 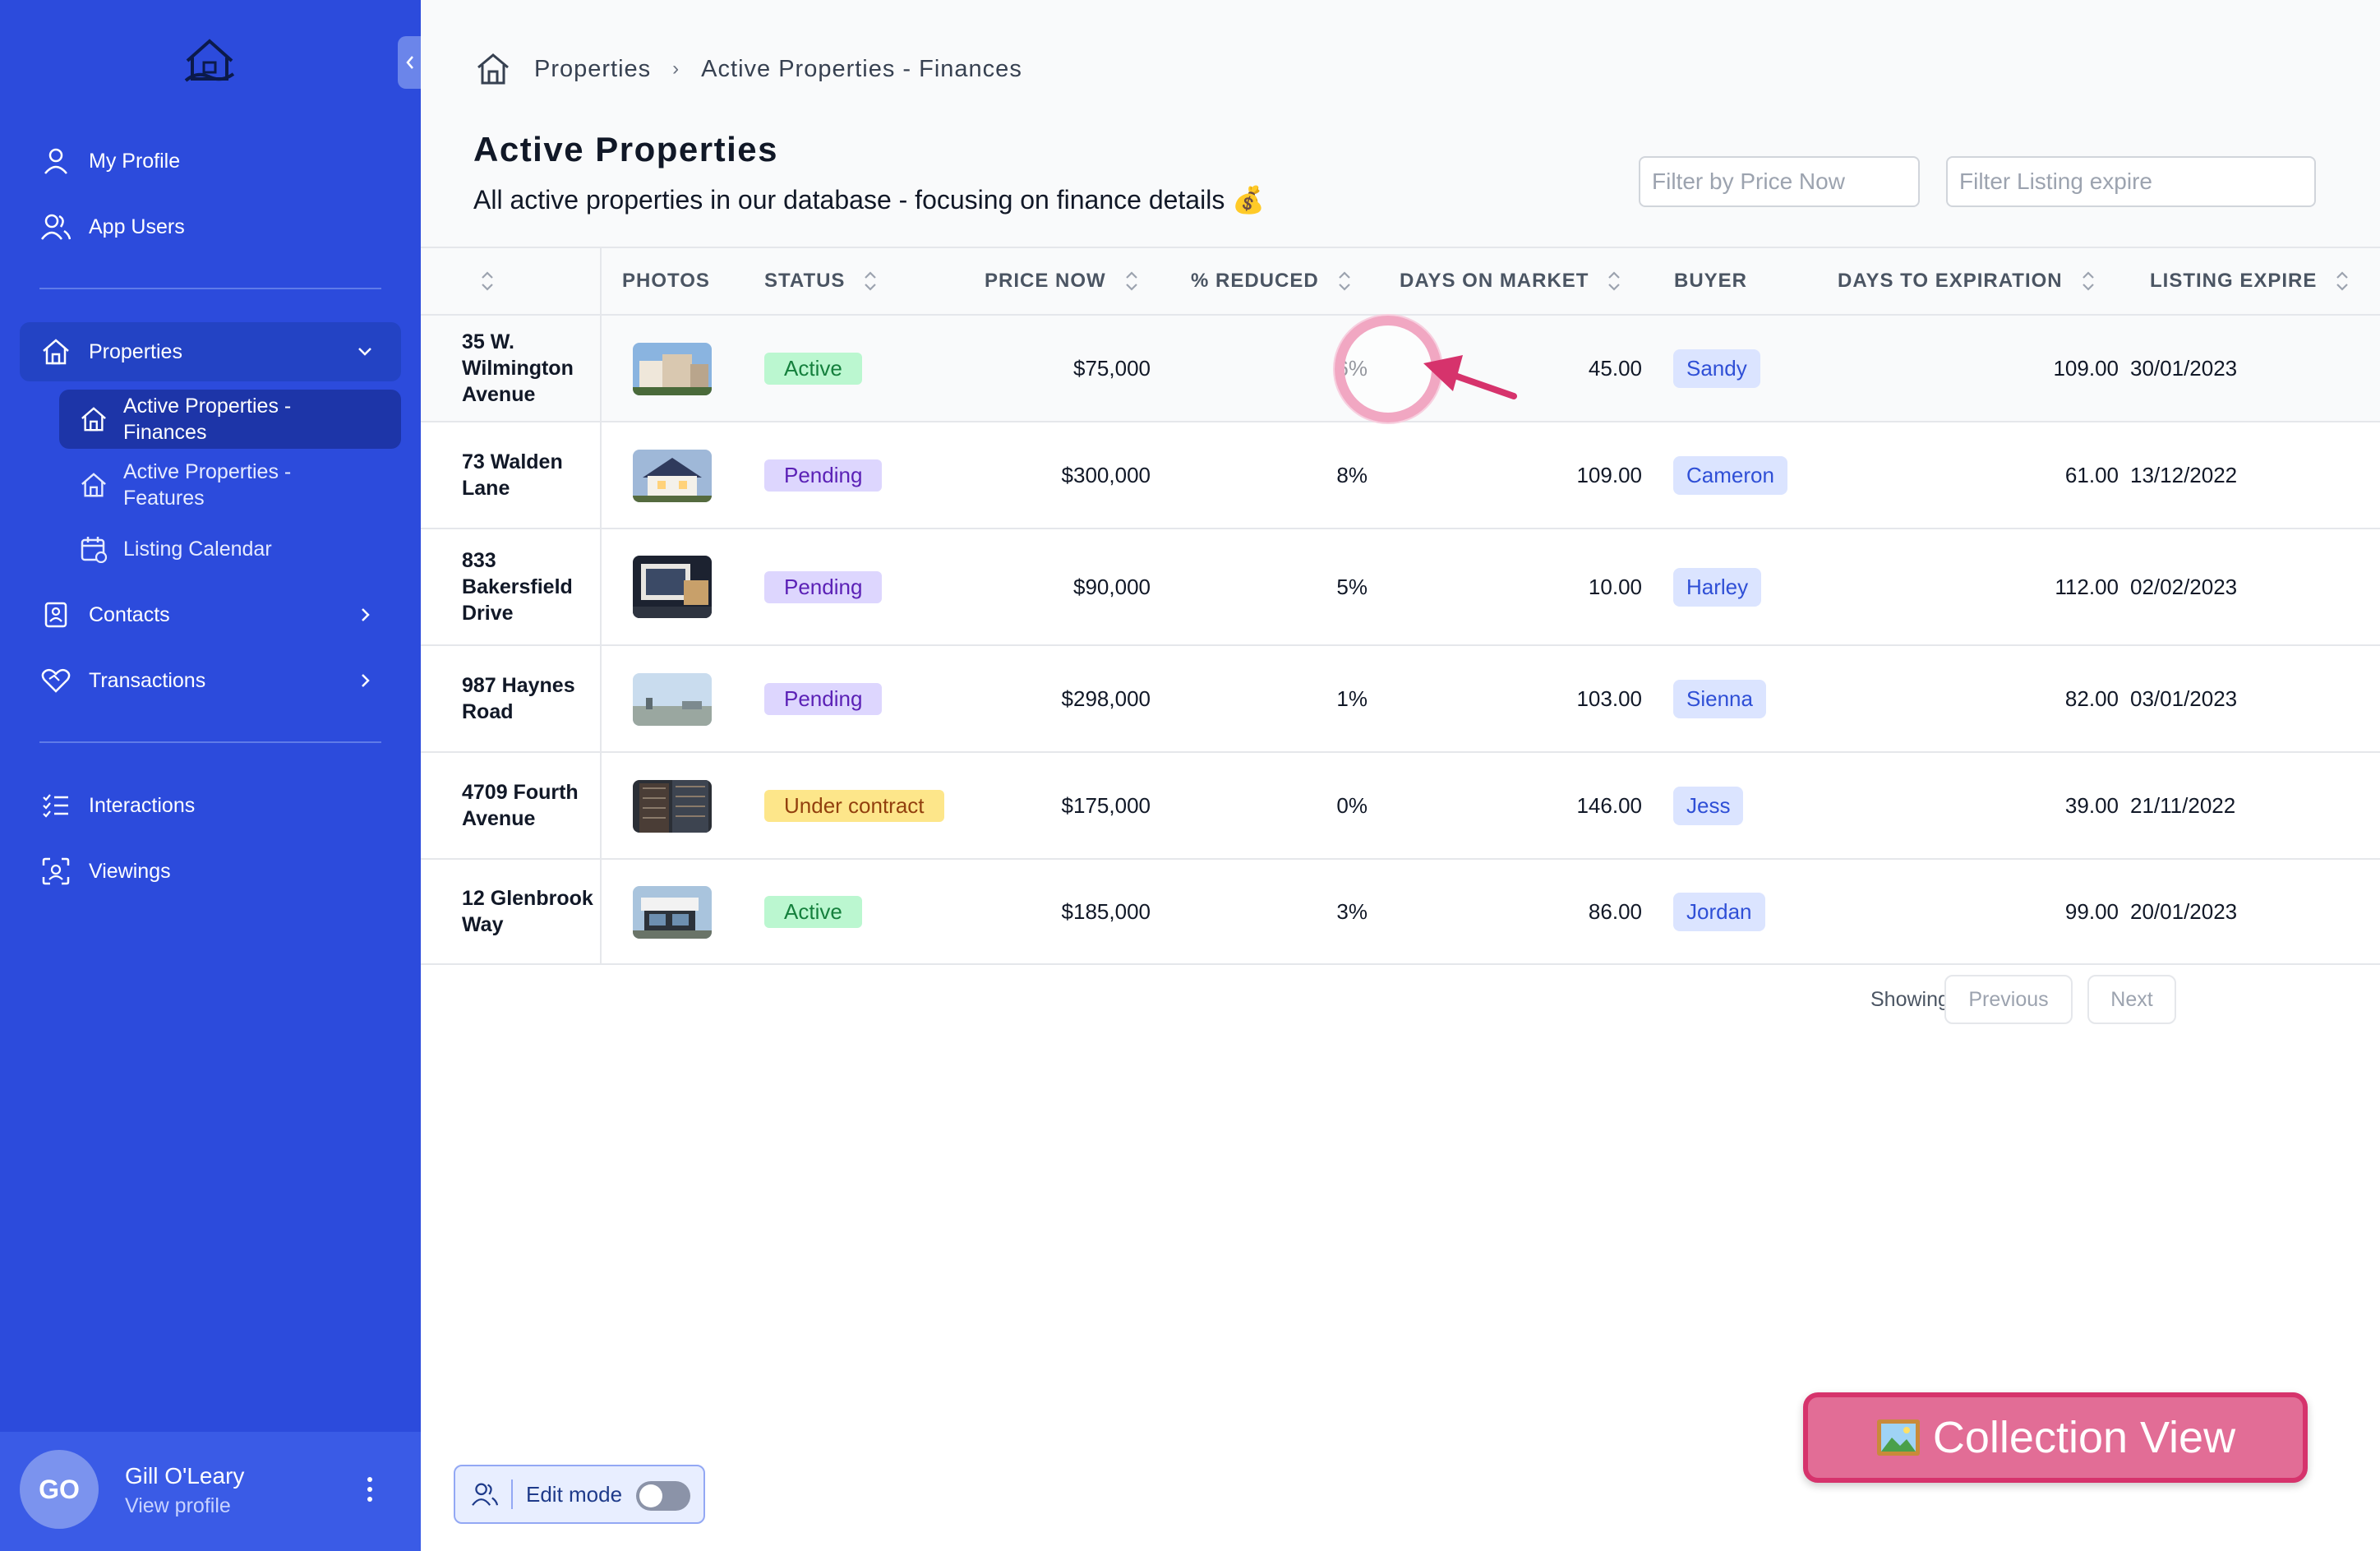 I want to click on header-reduced: % REDUCED, so click(x=1271, y=281).